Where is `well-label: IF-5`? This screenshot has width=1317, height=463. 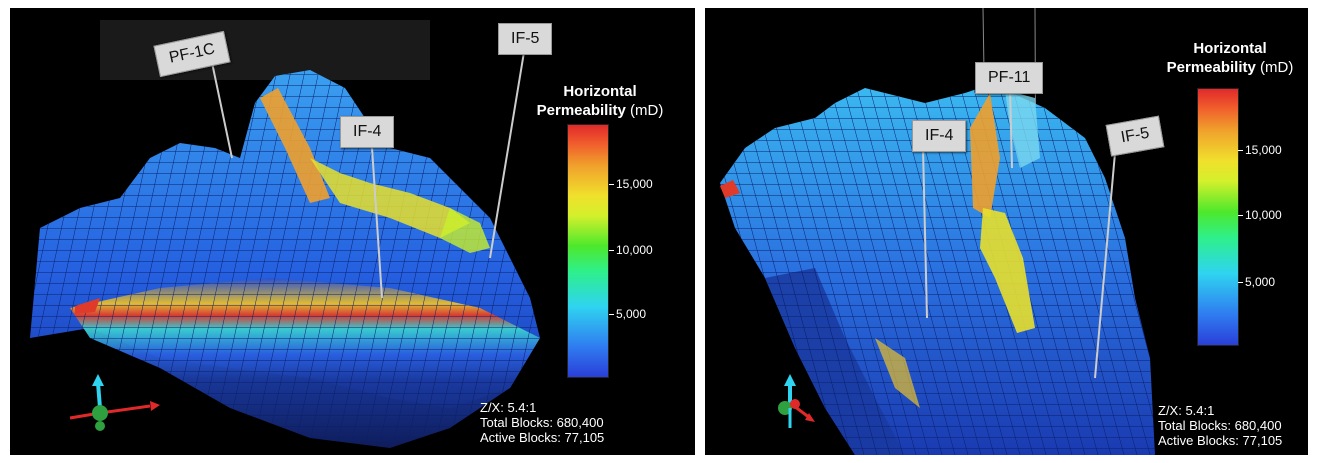 well-label: IF-5 is located at coordinates (525, 39).